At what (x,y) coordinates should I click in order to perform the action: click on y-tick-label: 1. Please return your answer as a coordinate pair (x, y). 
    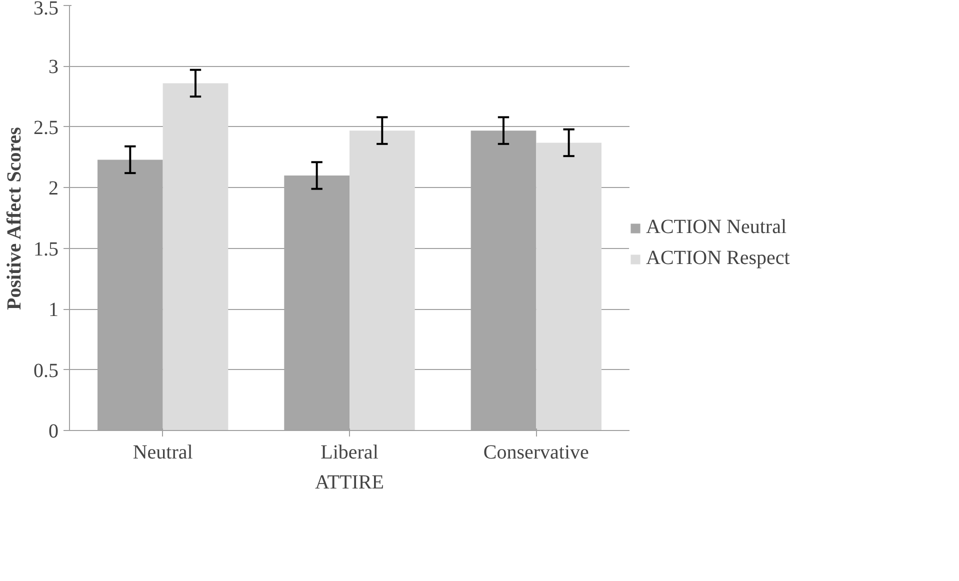
    Looking at the image, I should click on (53, 310).